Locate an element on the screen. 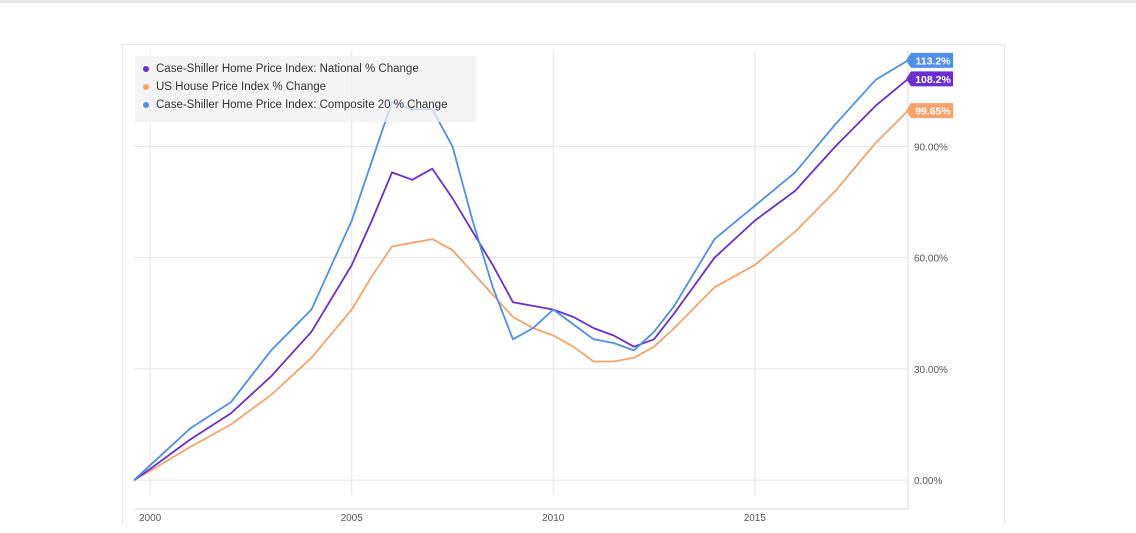  x-tick-label: 2015 is located at coordinates (755, 518).